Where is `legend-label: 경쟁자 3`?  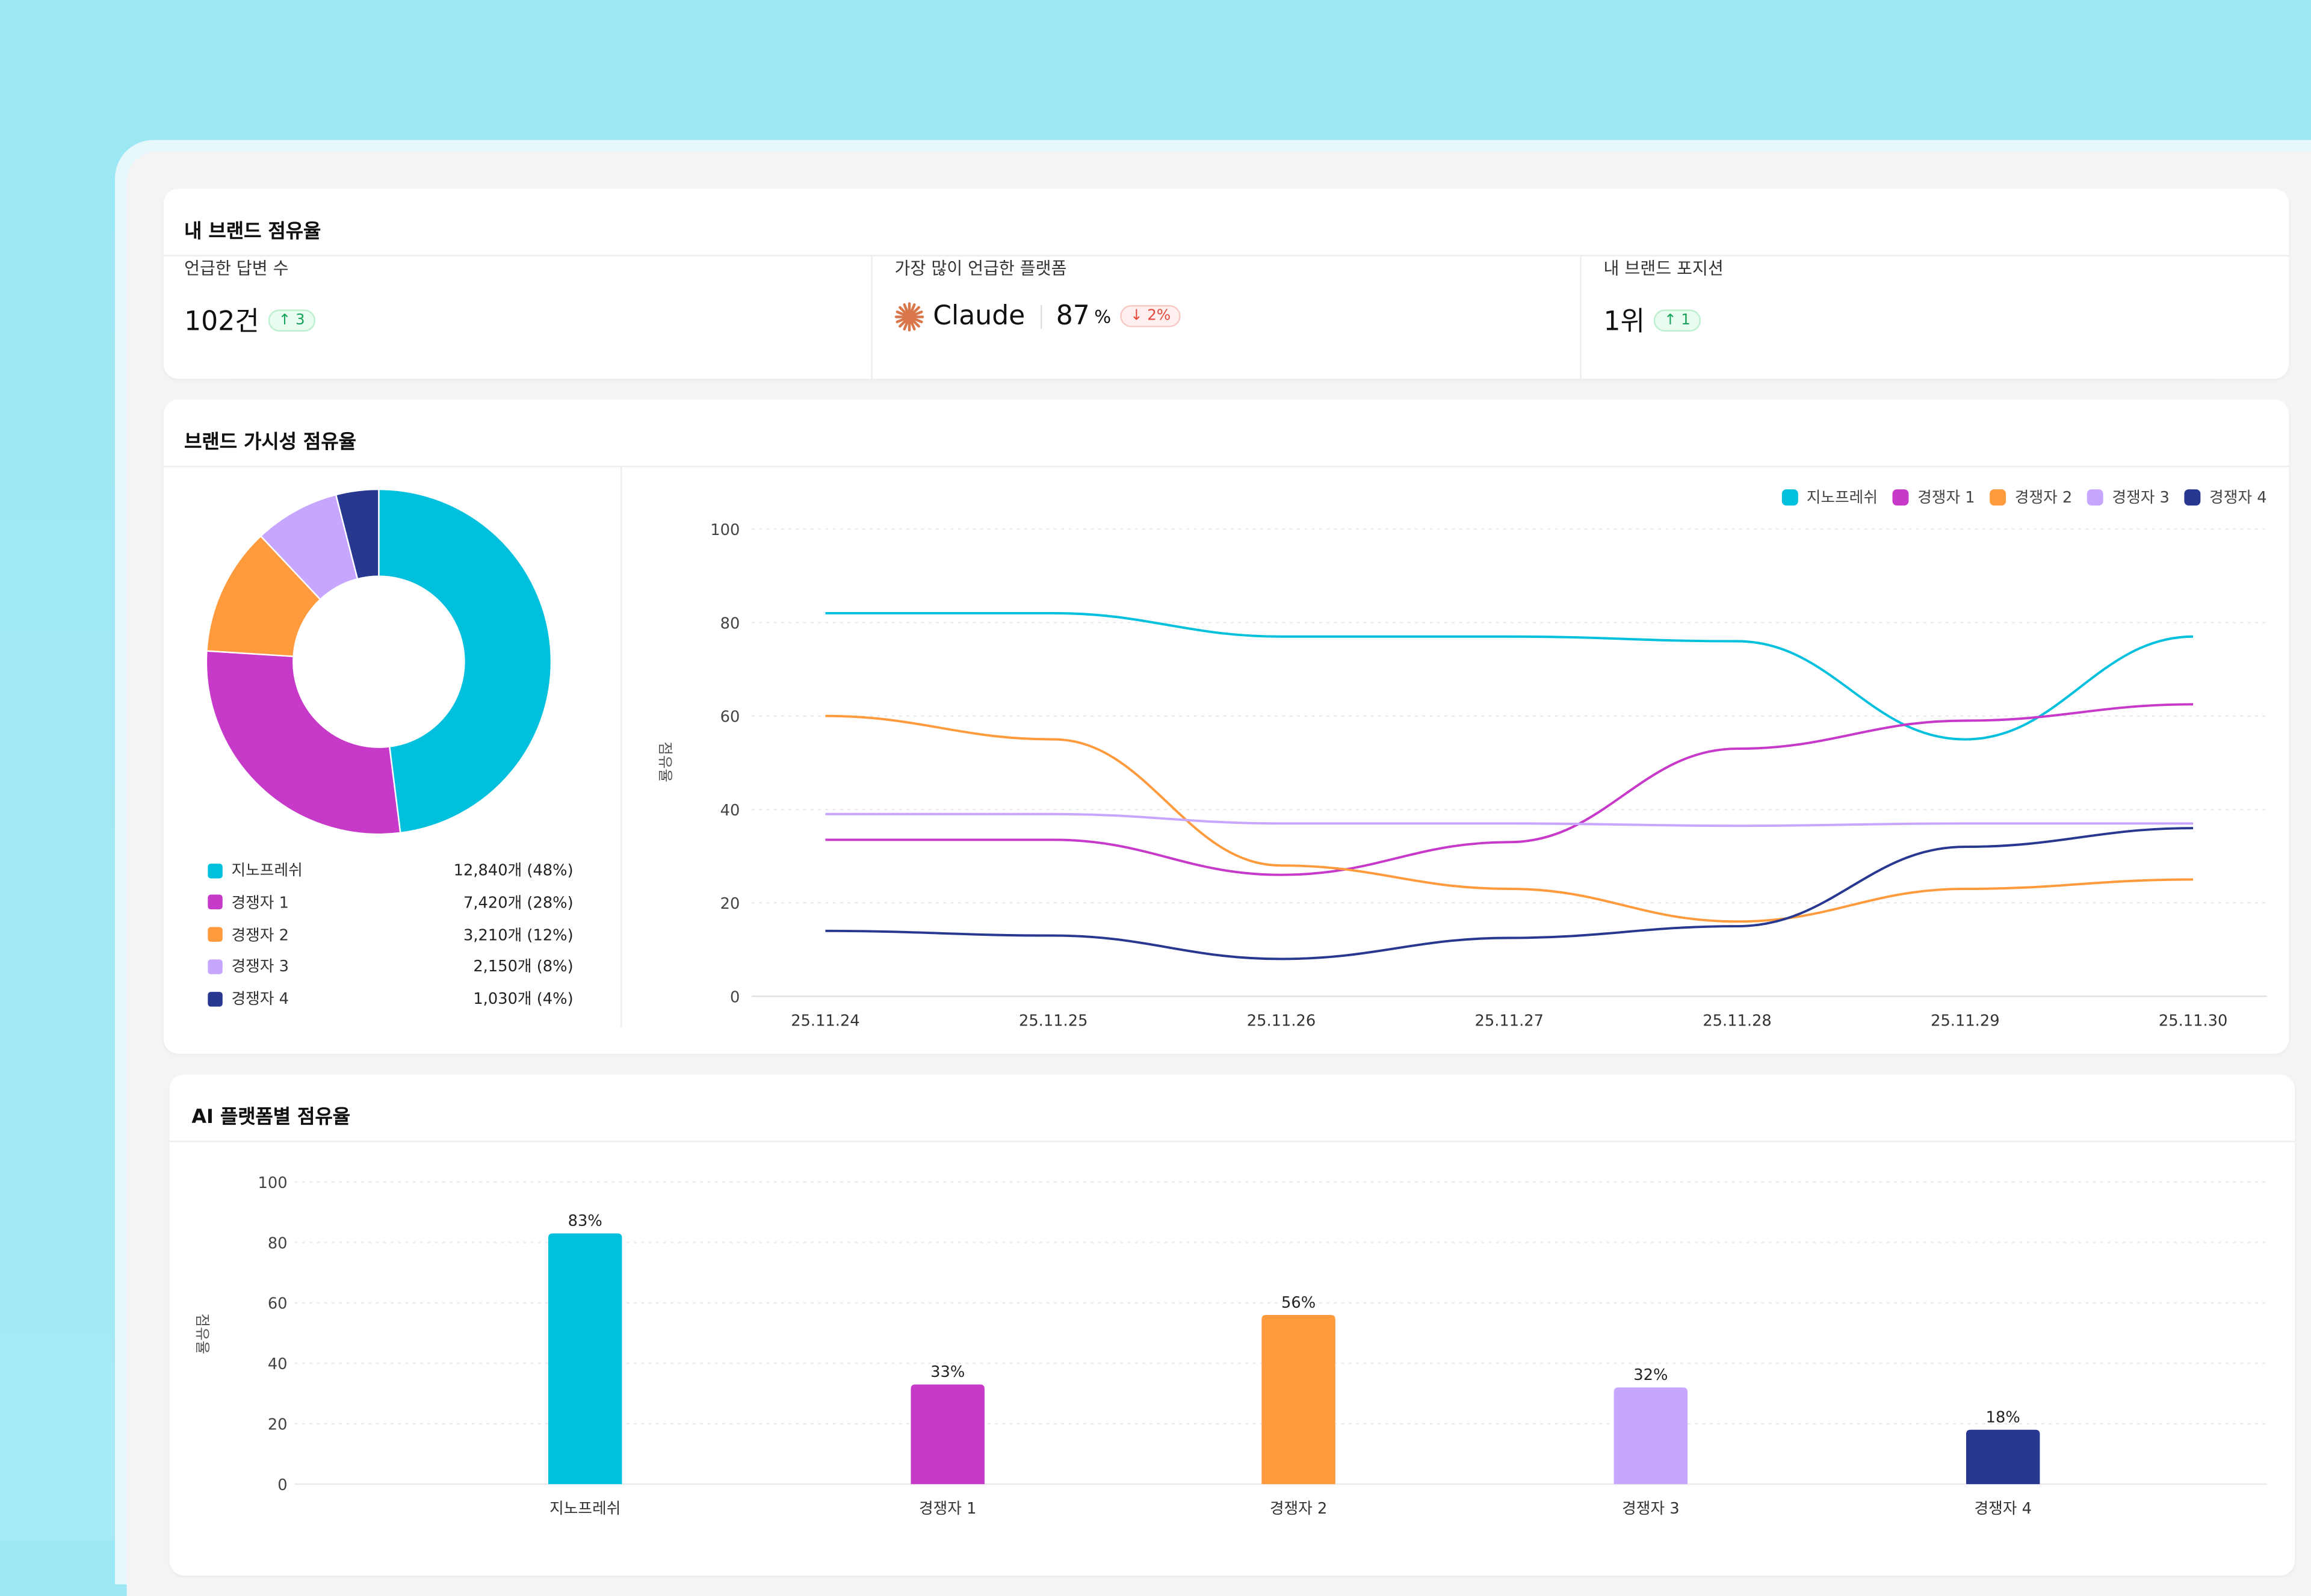
legend-label: 경쟁자 3 is located at coordinates (2141, 498).